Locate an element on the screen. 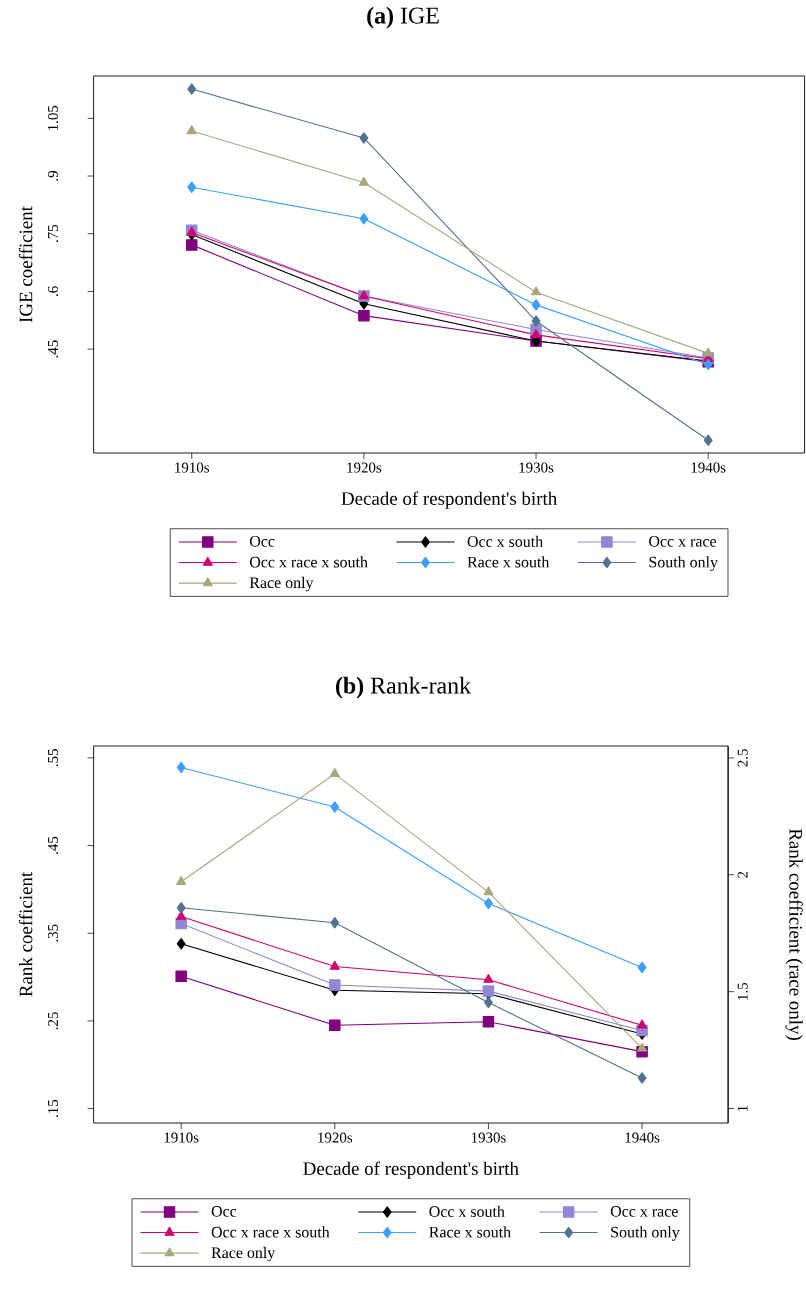 Image resolution: width=806 pixels, height=1306 pixels. y2-tick-label: 1.5 is located at coordinates (742, 991).